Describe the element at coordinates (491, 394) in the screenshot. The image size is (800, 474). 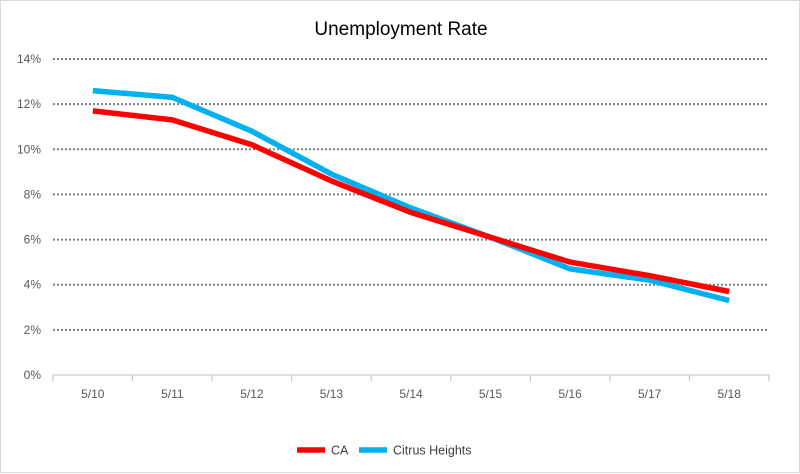
I see `x-tick-label: 5/15` at that location.